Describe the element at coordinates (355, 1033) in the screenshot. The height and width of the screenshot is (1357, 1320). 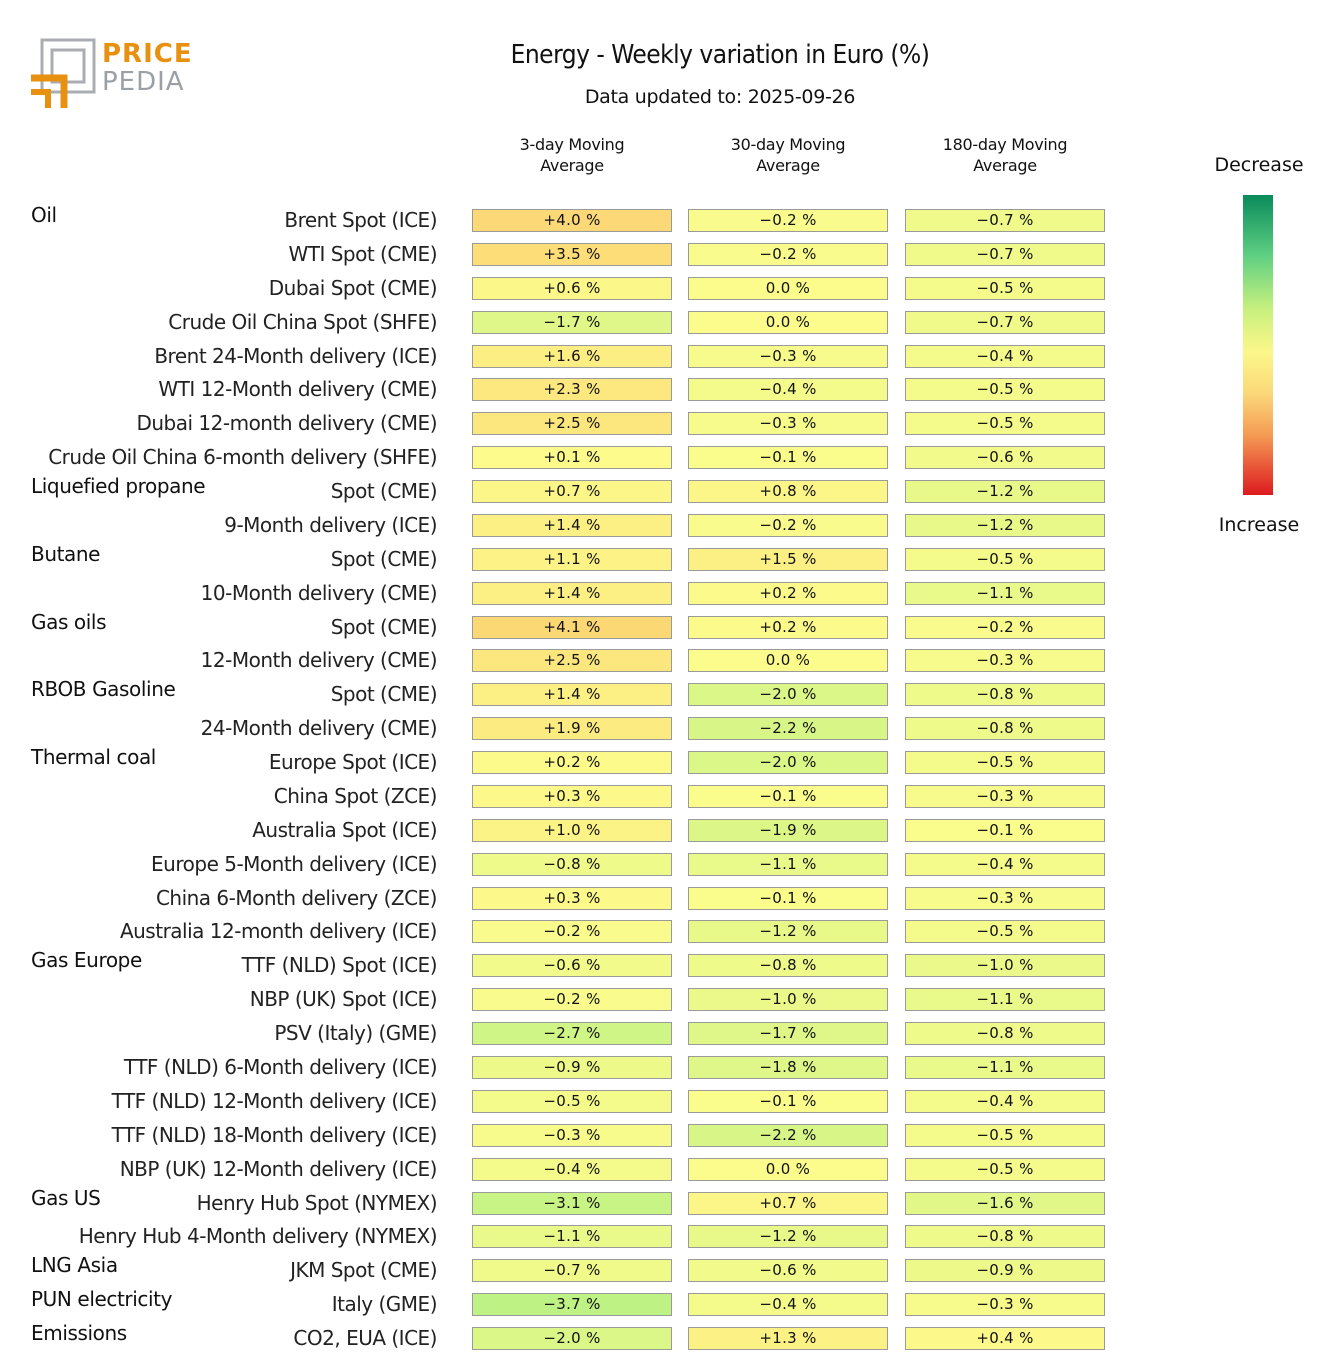
I see `row-label: PSV (Italy) (GME)` at that location.